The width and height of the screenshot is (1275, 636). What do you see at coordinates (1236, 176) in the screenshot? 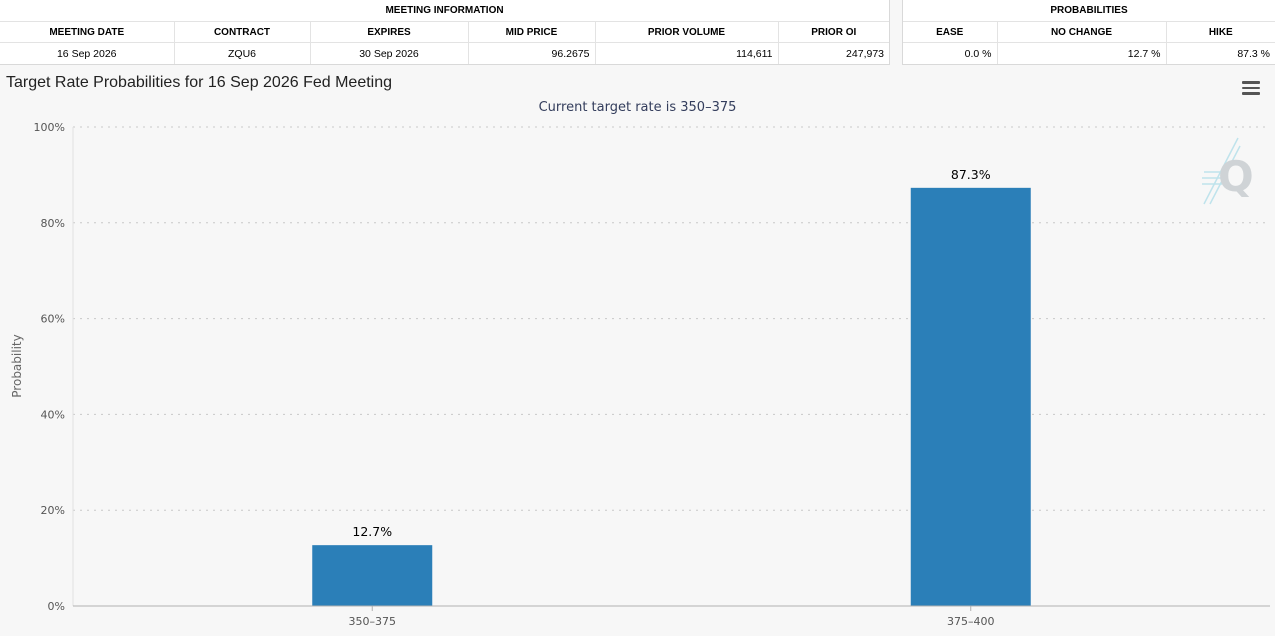
I see `svg-text: Q` at bounding box center [1236, 176].